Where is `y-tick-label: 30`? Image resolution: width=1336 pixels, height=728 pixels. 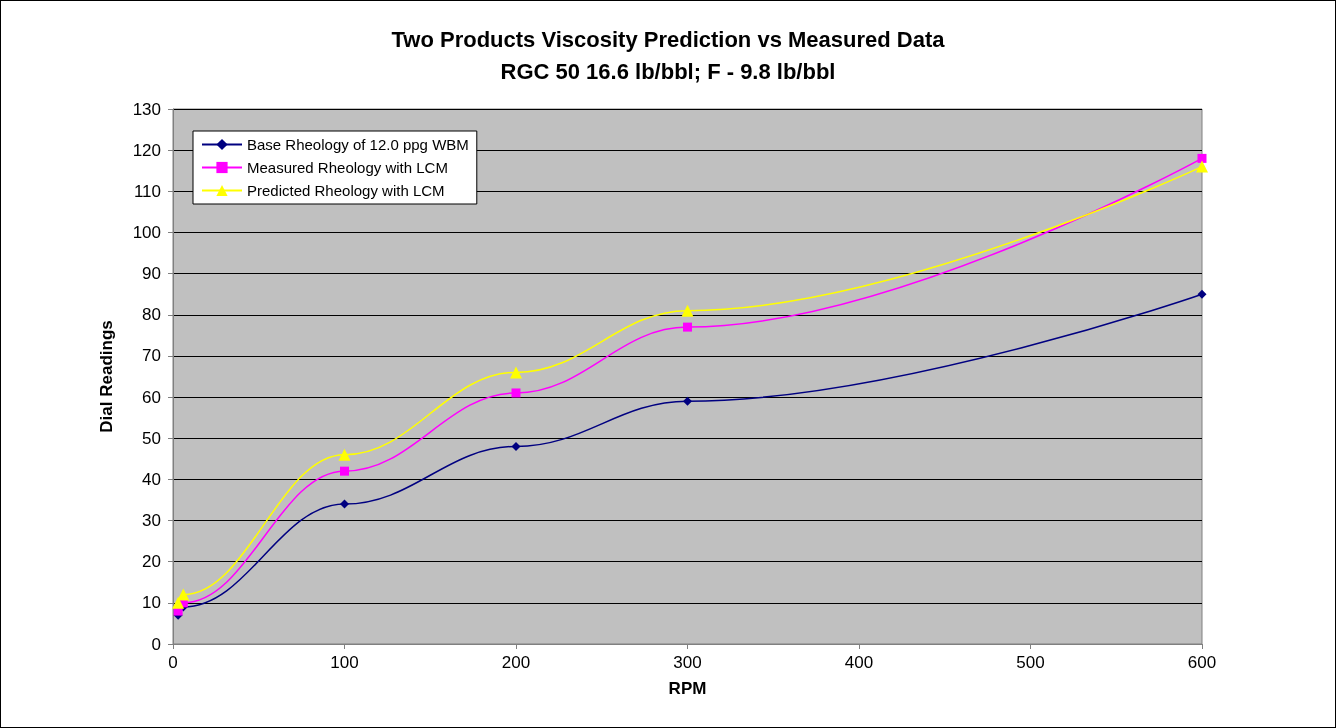 y-tick-label: 30 is located at coordinates (151, 521).